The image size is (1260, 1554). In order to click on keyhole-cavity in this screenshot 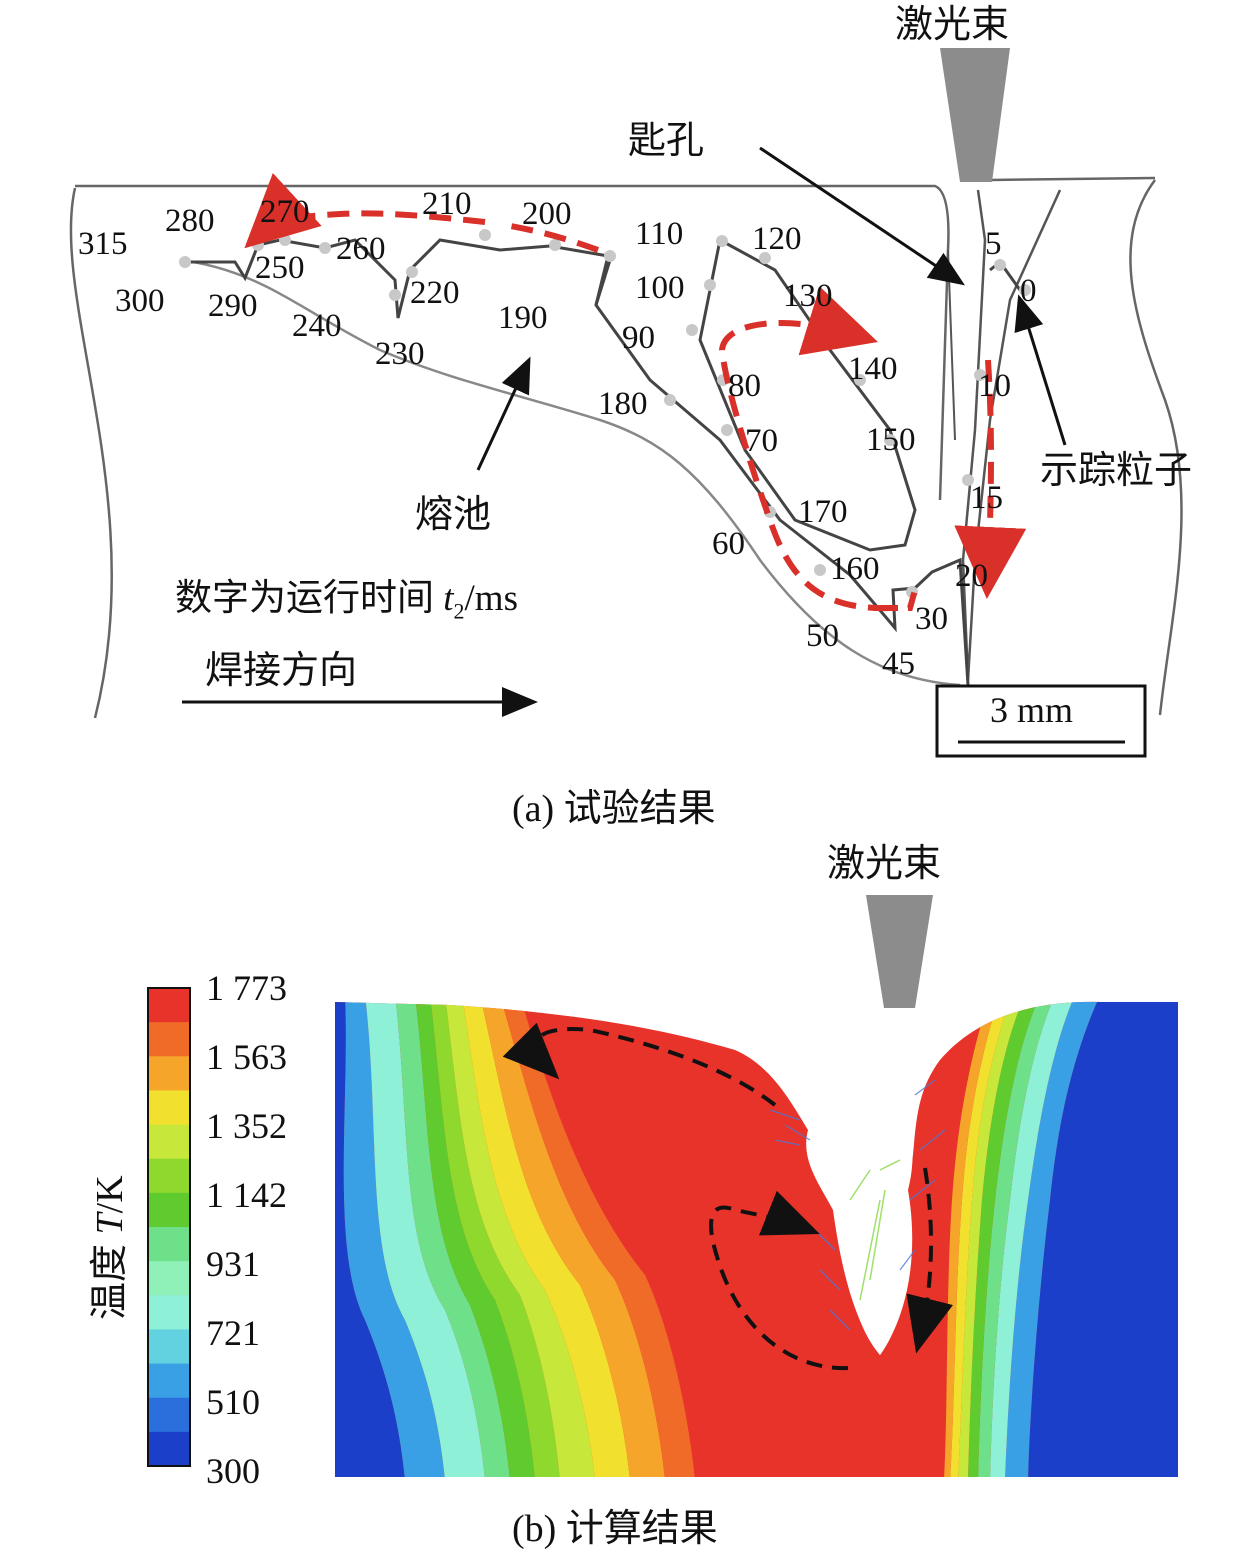, I will do `click(860, 1230)`.